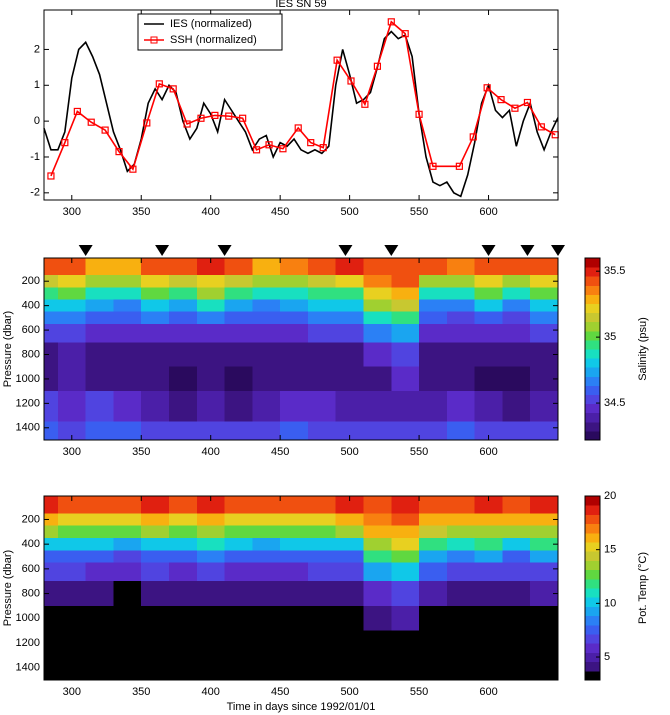  What do you see at coordinates (31, 569) in the screenshot?
I see `y-tick-label: 600` at bounding box center [31, 569].